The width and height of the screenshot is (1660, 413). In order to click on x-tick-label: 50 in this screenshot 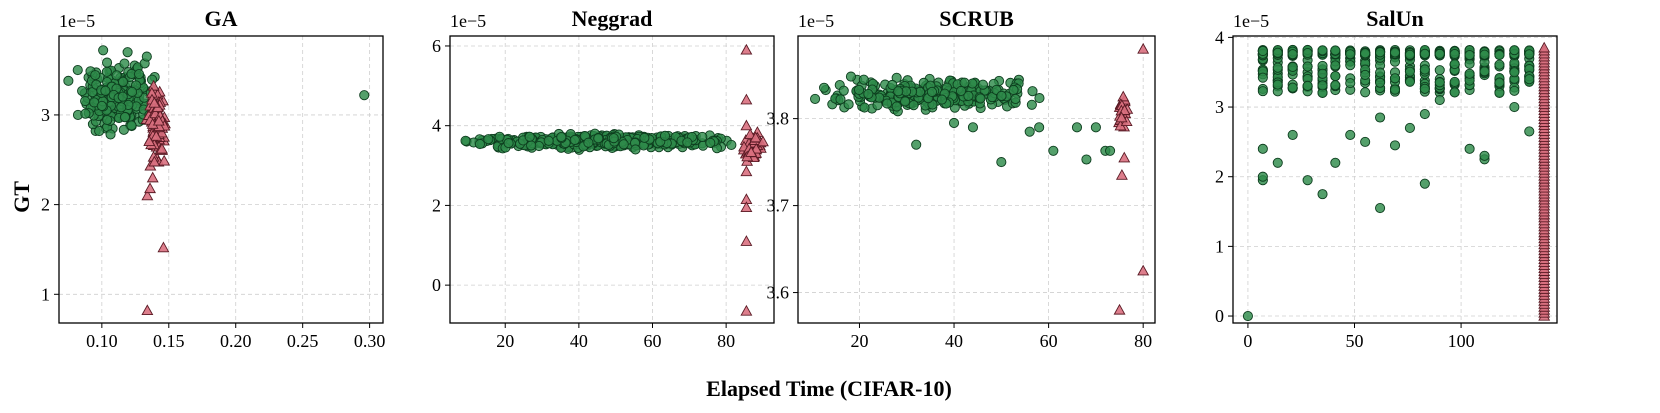, I will do `click(1355, 341)`.